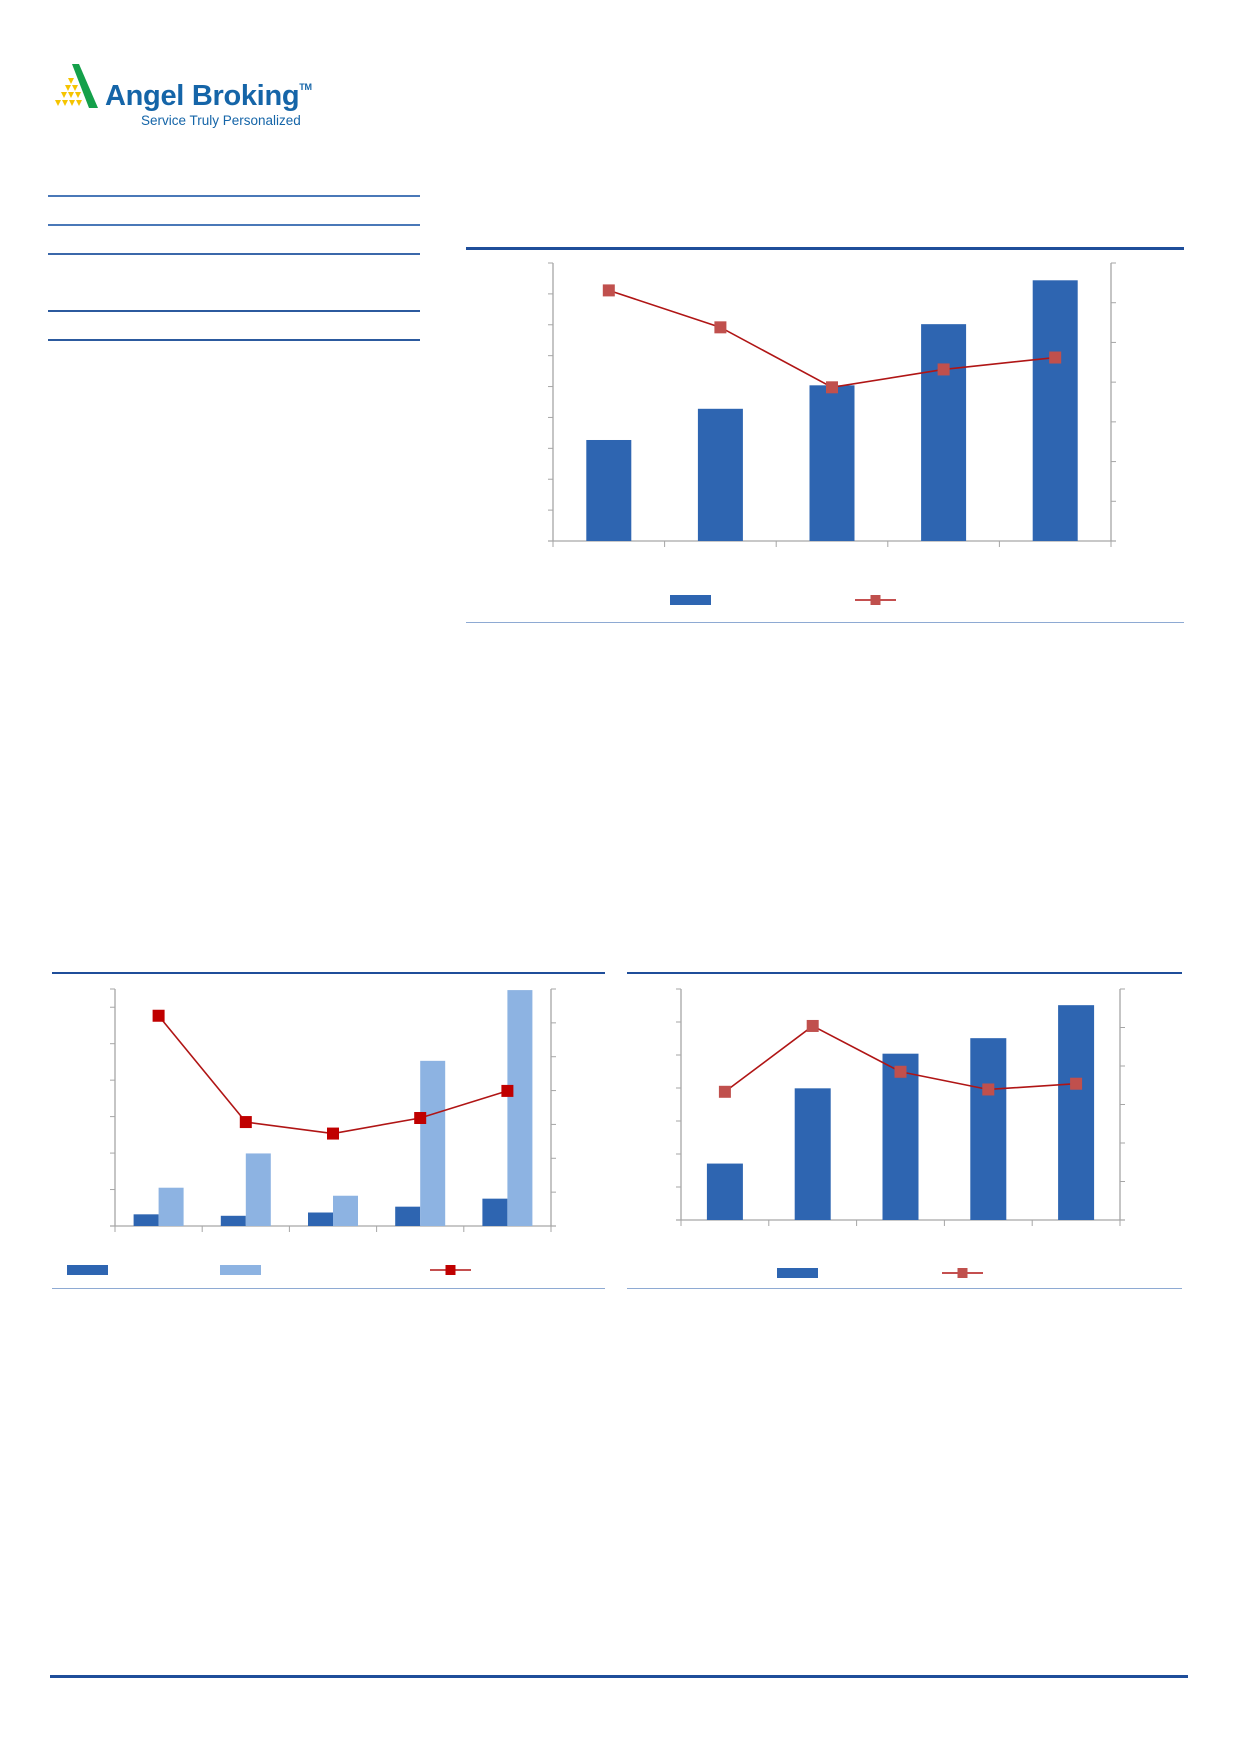 Image resolution: width=1240 pixels, height=1754 pixels. What do you see at coordinates (825, 622) in the screenshot?
I see `chart-1-bottom-rule` at bounding box center [825, 622].